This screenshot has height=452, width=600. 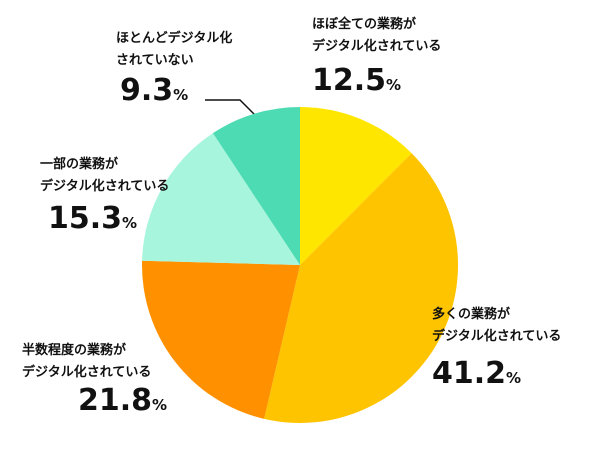 I want to click on value-label: 9.3%, so click(x=154, y=90).